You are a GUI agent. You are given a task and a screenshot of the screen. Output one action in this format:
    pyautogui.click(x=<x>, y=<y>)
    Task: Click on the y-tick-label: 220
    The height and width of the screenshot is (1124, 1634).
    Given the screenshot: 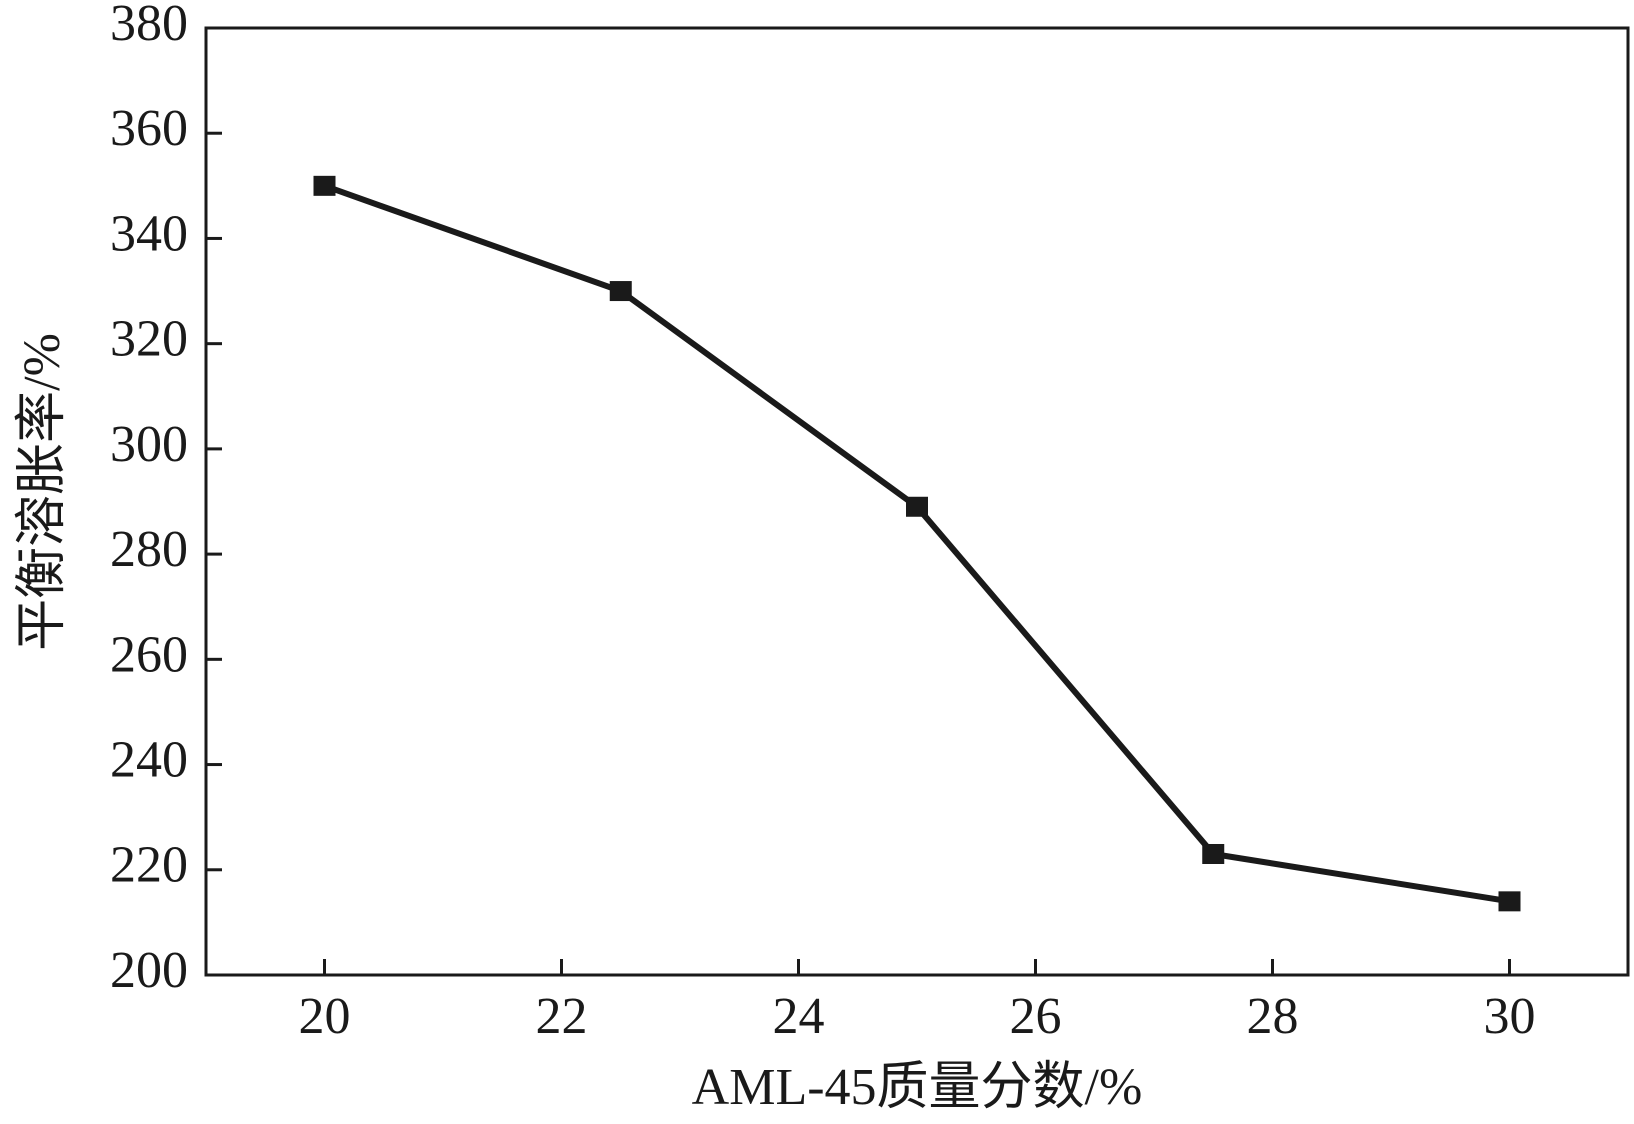 What is the action you would take?
    pyautogui.click(x=149, y=865)
    